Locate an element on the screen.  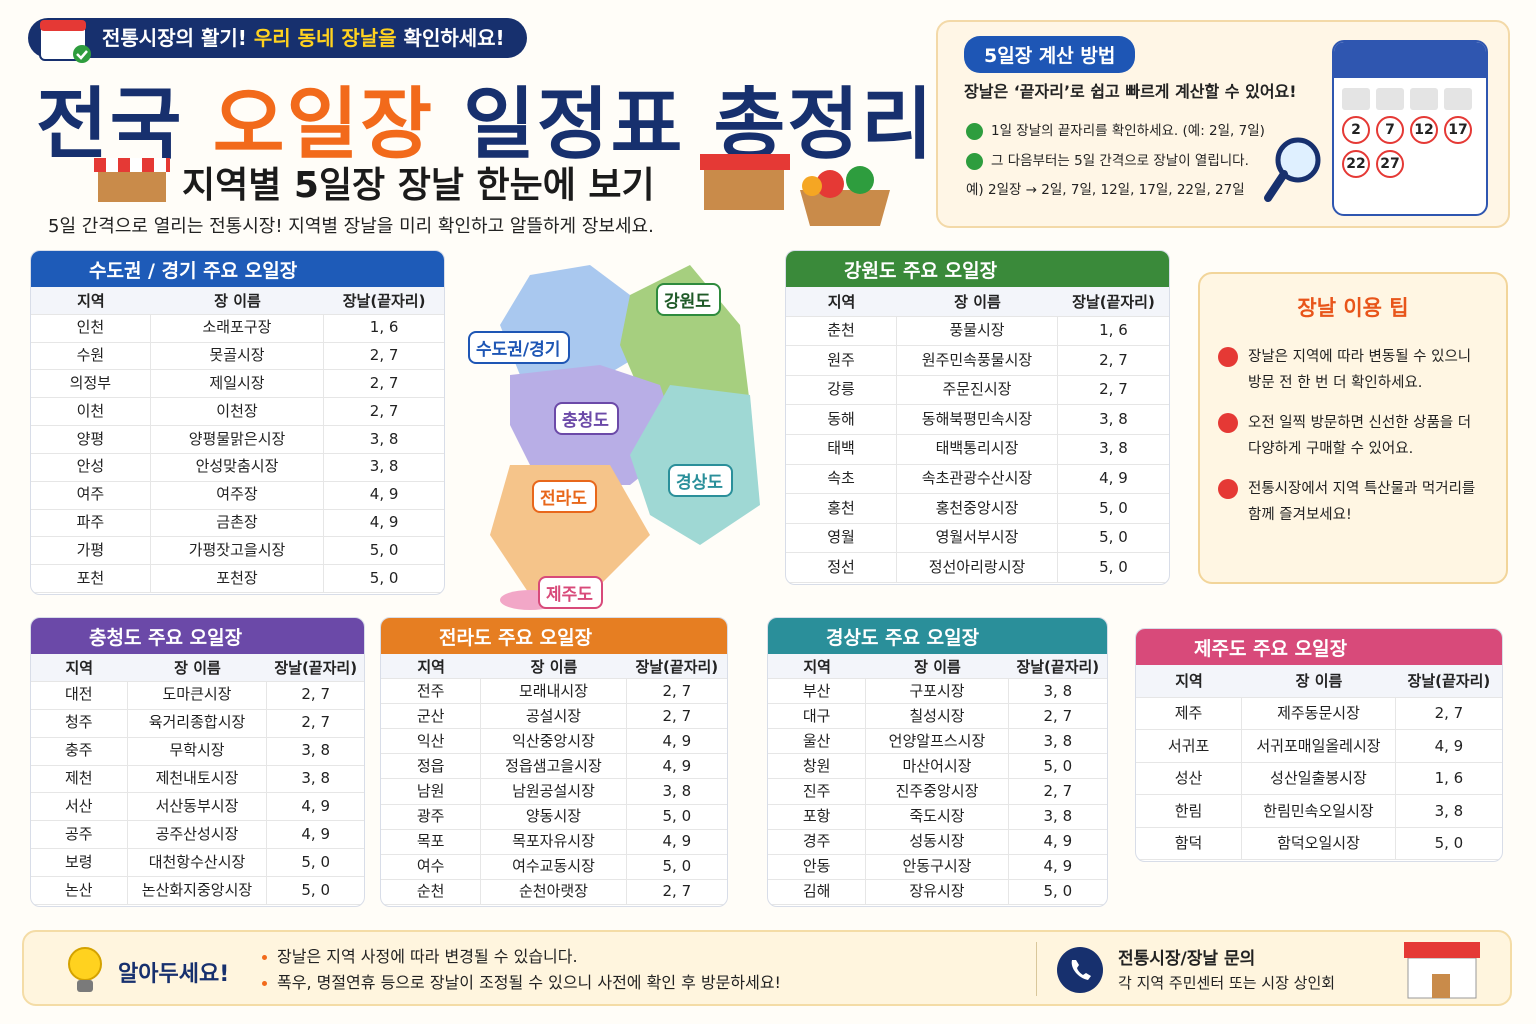
table-row: 충주 무학시장 3, 8 is located at coordinates (197, 751).